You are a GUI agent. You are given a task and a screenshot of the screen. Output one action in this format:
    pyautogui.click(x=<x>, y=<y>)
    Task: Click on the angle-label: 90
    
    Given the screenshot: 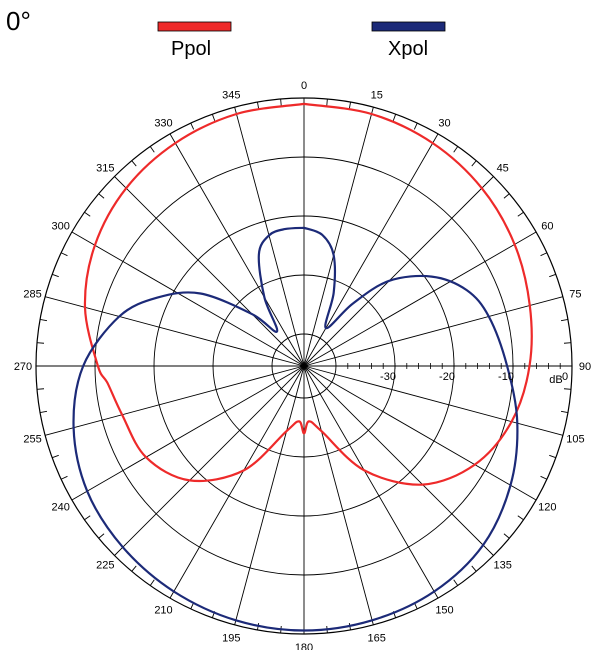 What is the action you would take?
    pyautogui.click(x=585, y=367)
    